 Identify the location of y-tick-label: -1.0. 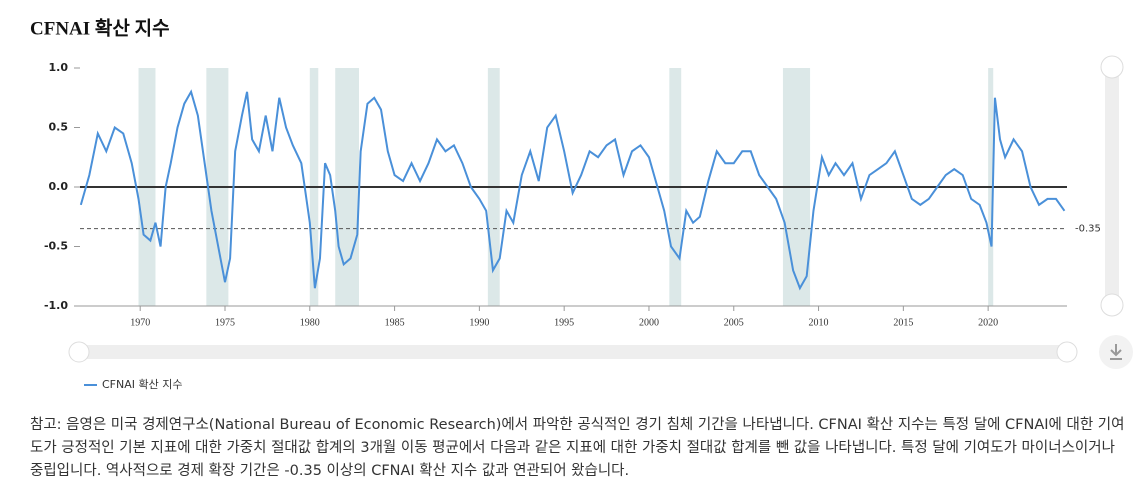
(56, 305).